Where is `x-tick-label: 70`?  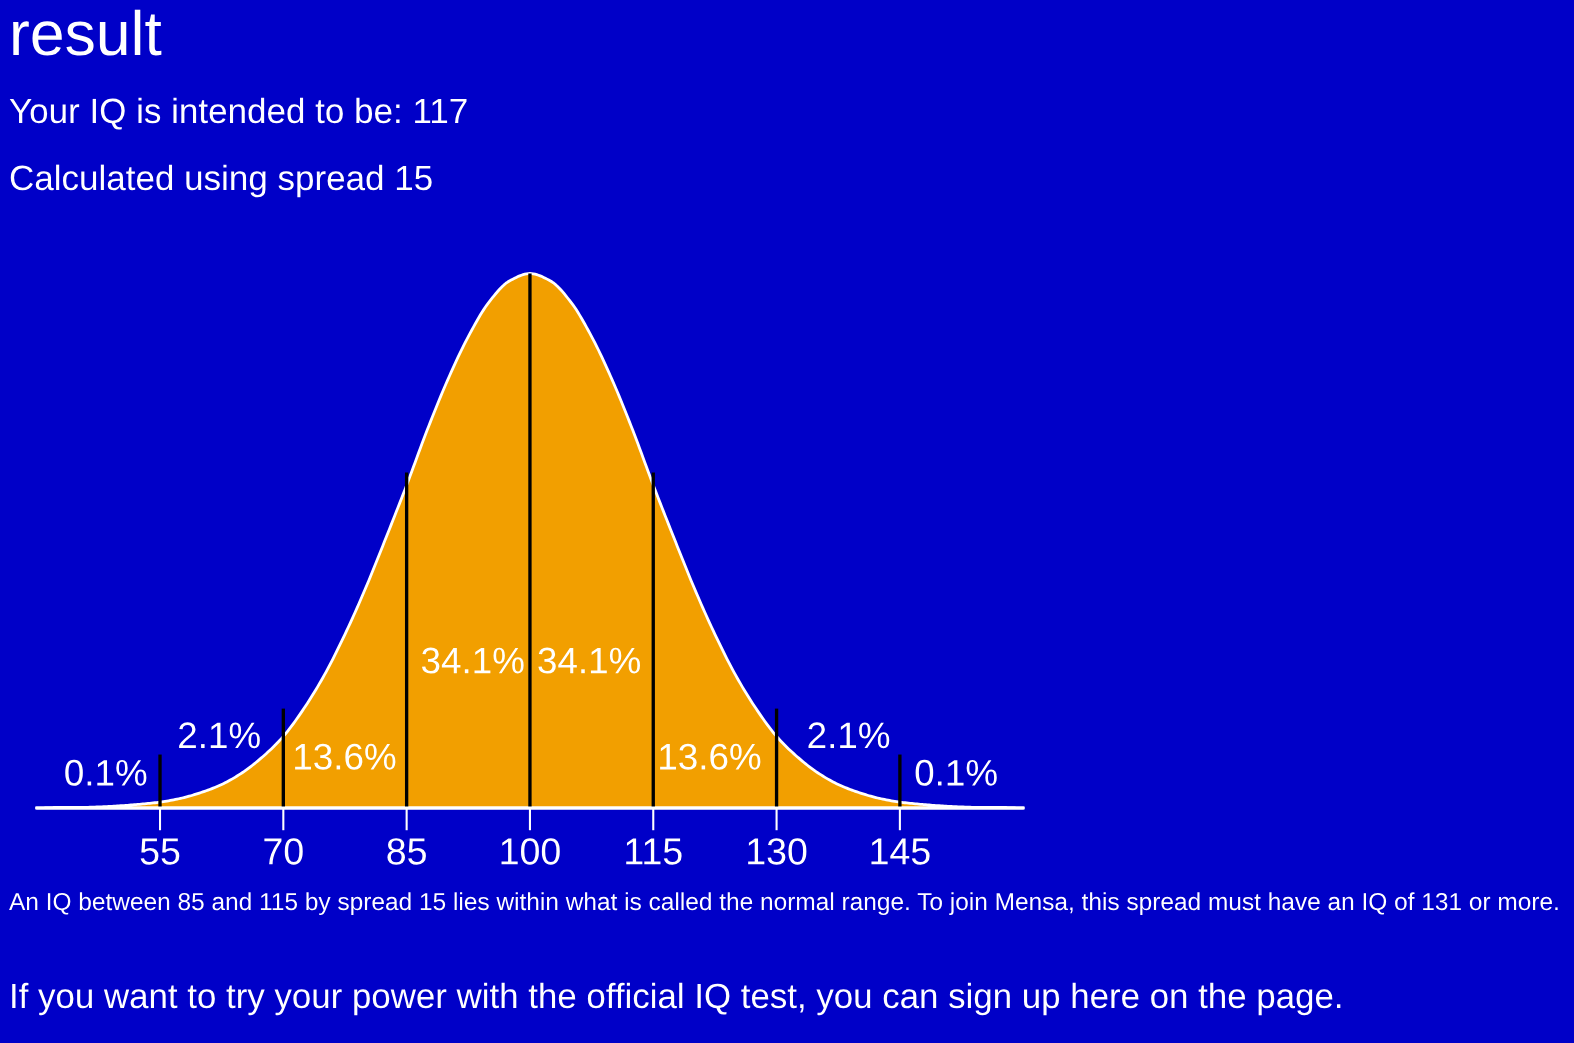
x-tick-label: 70 is located at coordinates (283, 851).